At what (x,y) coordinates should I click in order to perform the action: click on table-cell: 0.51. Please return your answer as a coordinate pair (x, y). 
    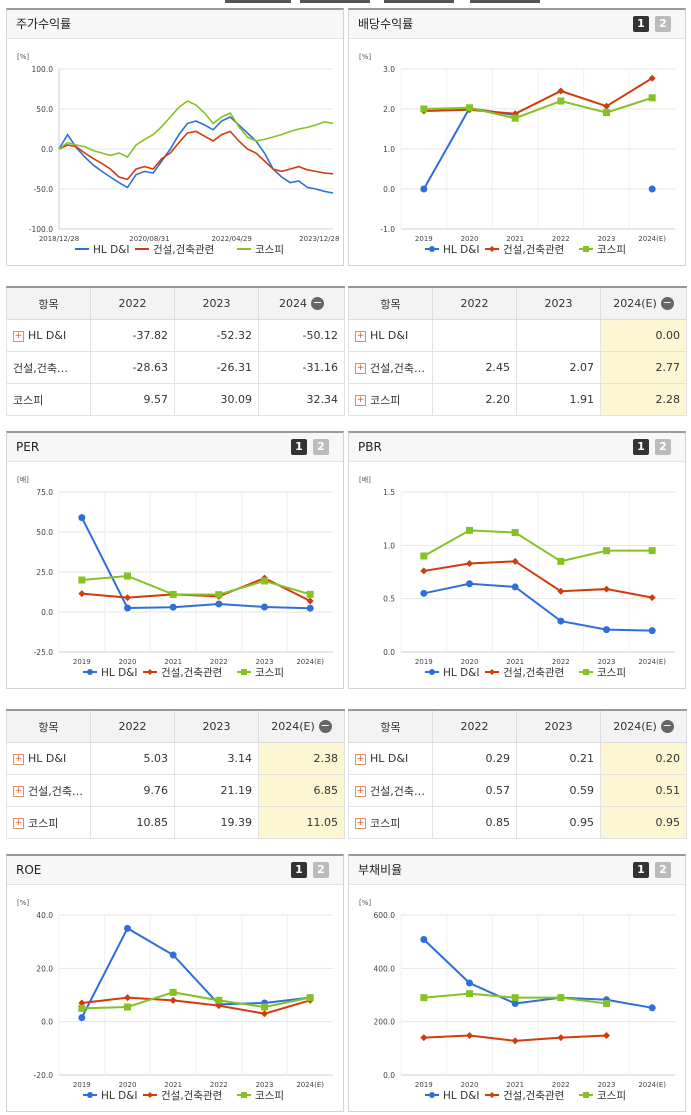
    Looking at the image, I should click on (643, 790).